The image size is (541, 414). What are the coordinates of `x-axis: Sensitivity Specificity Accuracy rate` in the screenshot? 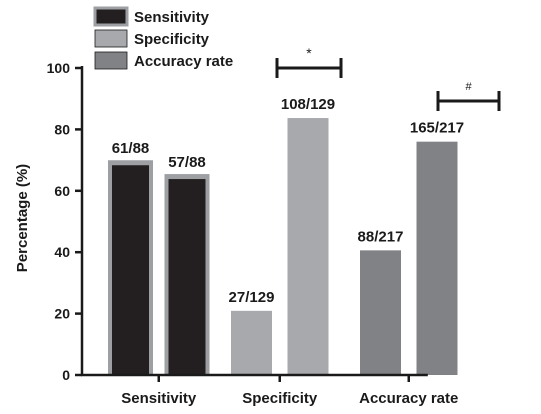 It's located at (269, 390).